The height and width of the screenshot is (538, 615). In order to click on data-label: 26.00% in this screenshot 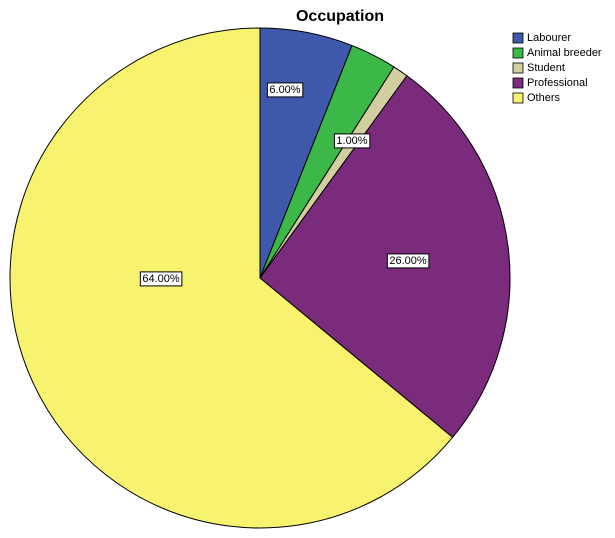, I will do `click(408, 261)`.